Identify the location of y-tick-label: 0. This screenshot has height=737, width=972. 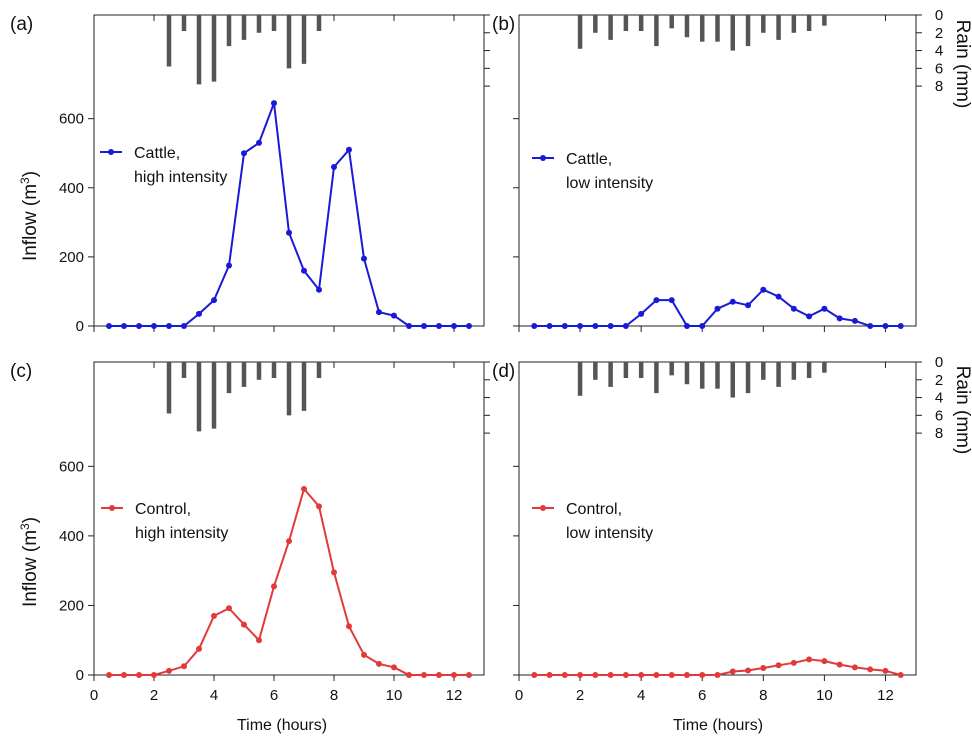
(80, 326).